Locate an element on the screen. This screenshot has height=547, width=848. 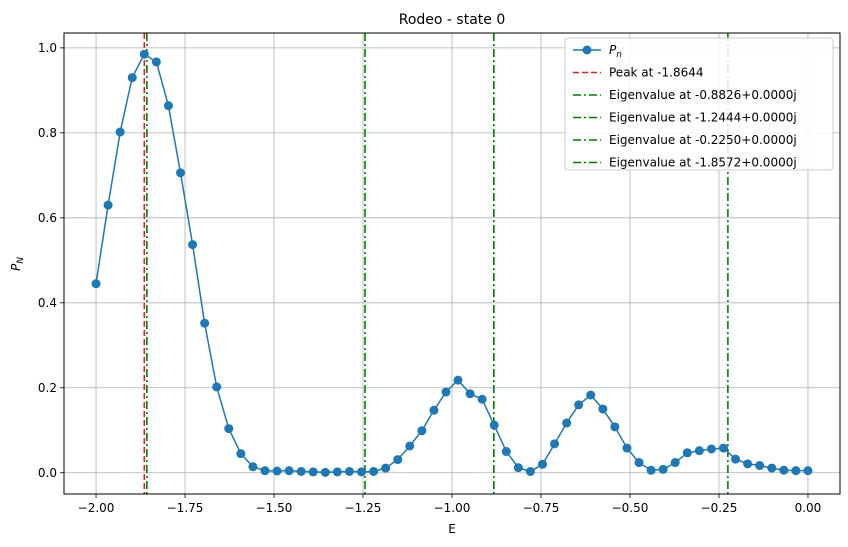
y-ticks: 0.0 0.2 0.4 0.6 0.8 1.0 is located at coordinates (51, 260).